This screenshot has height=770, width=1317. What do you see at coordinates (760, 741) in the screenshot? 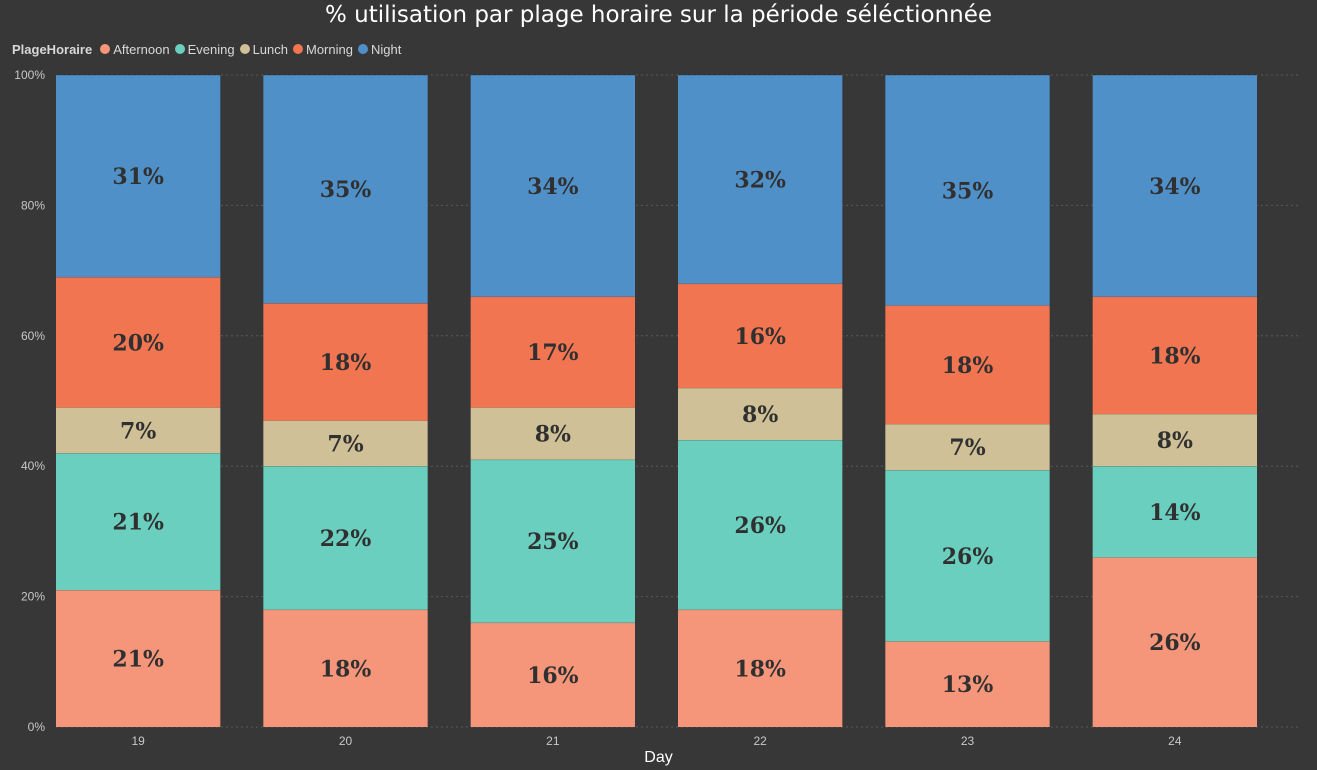
I see `x-tick-label: 22` at bounding box center [760, 741].